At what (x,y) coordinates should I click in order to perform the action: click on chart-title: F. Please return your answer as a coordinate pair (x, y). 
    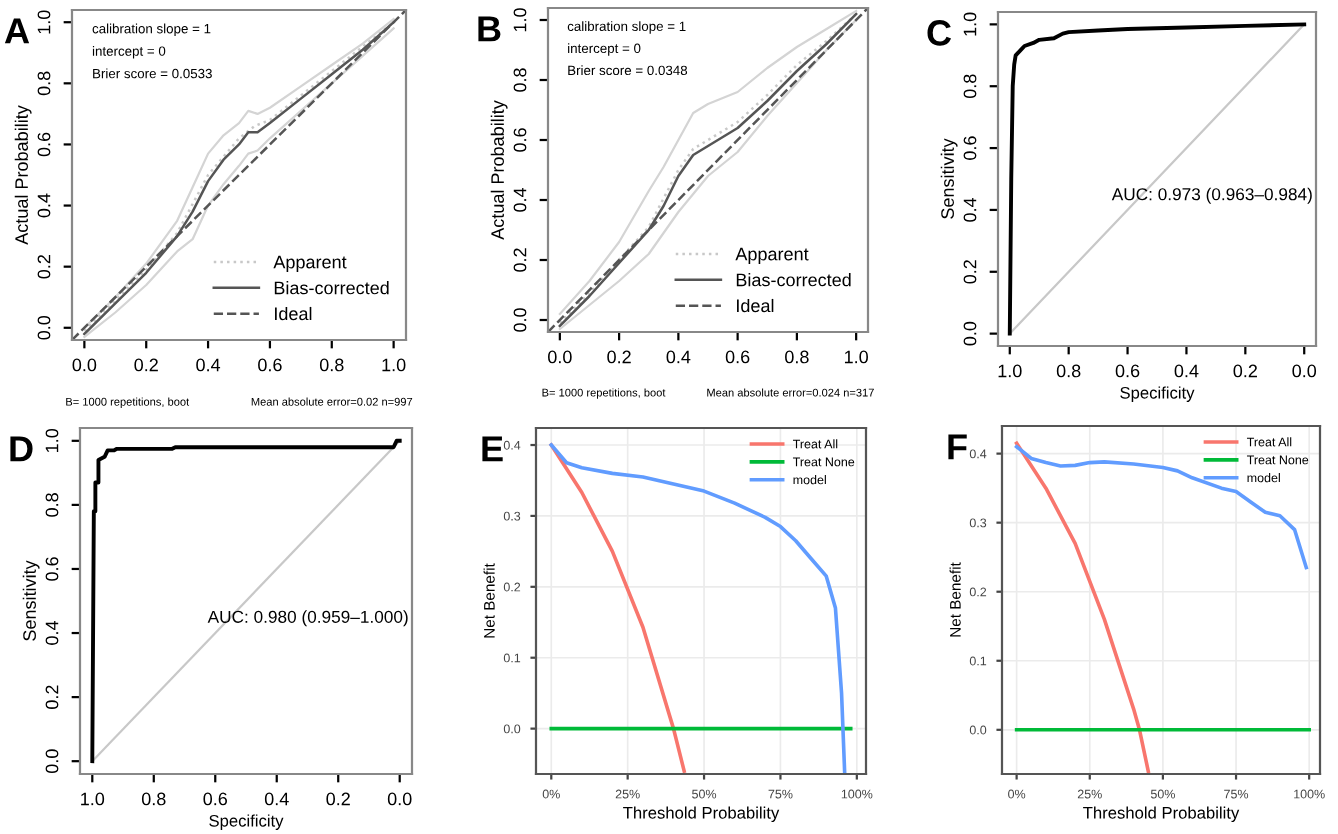
    Looking at the image, I should click on (957, 447).